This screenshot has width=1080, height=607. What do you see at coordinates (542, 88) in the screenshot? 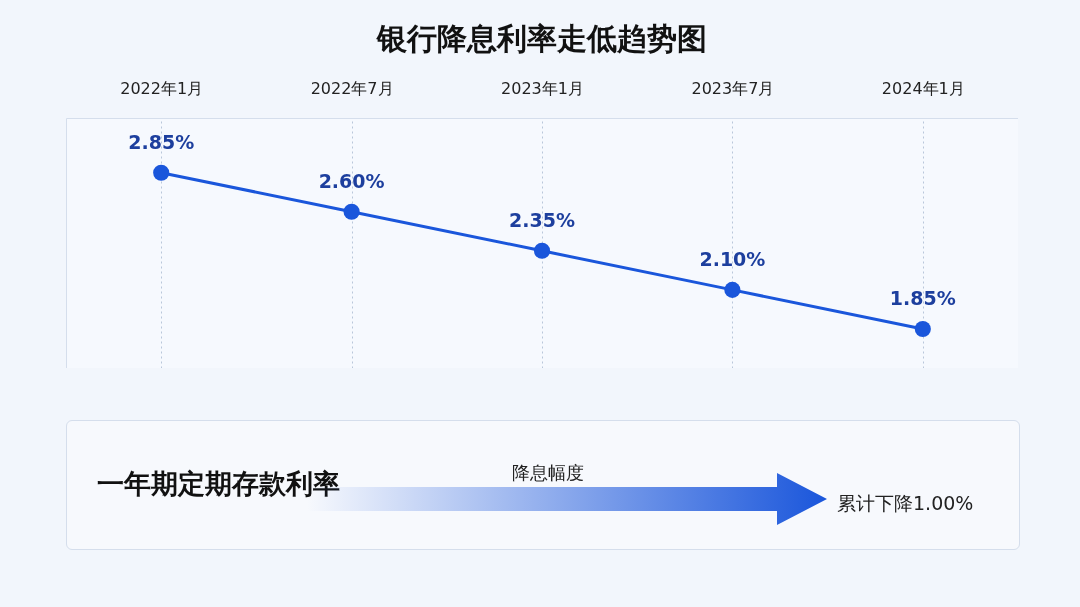
I see `x-tick-label: 2023年1月` at bounding box center [542, 88].